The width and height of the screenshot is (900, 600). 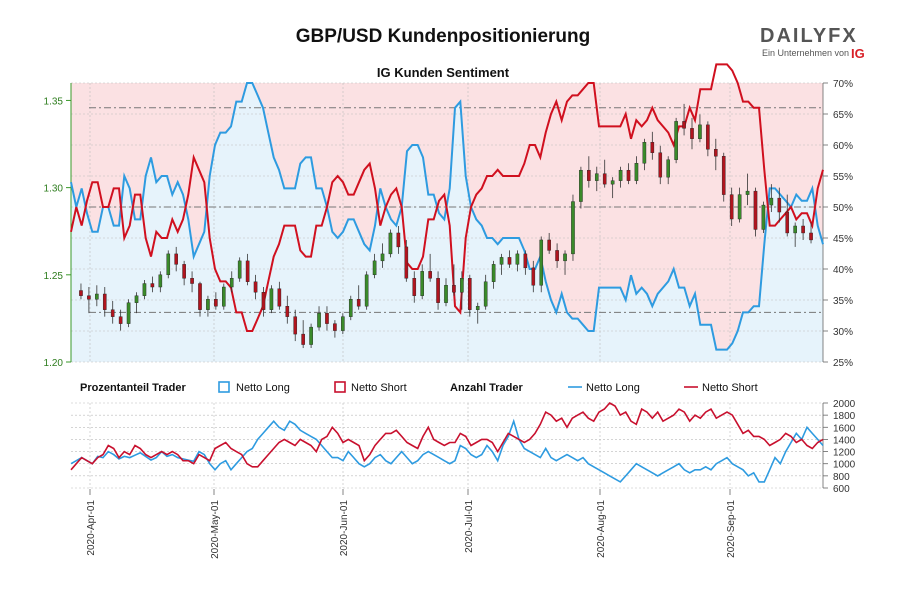 I want to click on pct-tick-label: 25%, so click(x=843, y=363).